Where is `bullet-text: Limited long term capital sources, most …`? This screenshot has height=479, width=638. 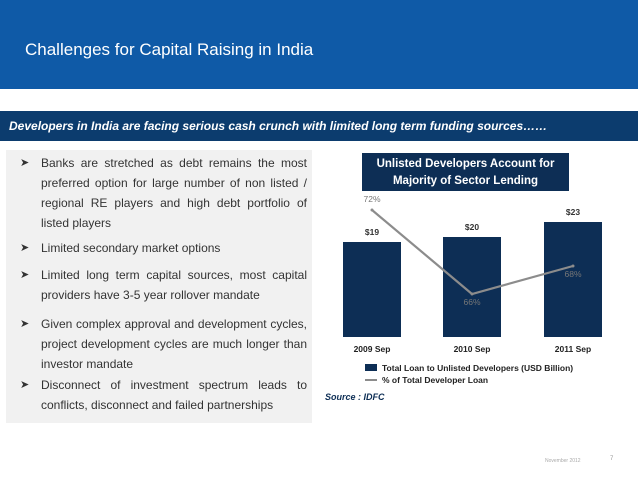
bullet-text: Limited long term capital sources, most … is located at coordinates (174, 285).